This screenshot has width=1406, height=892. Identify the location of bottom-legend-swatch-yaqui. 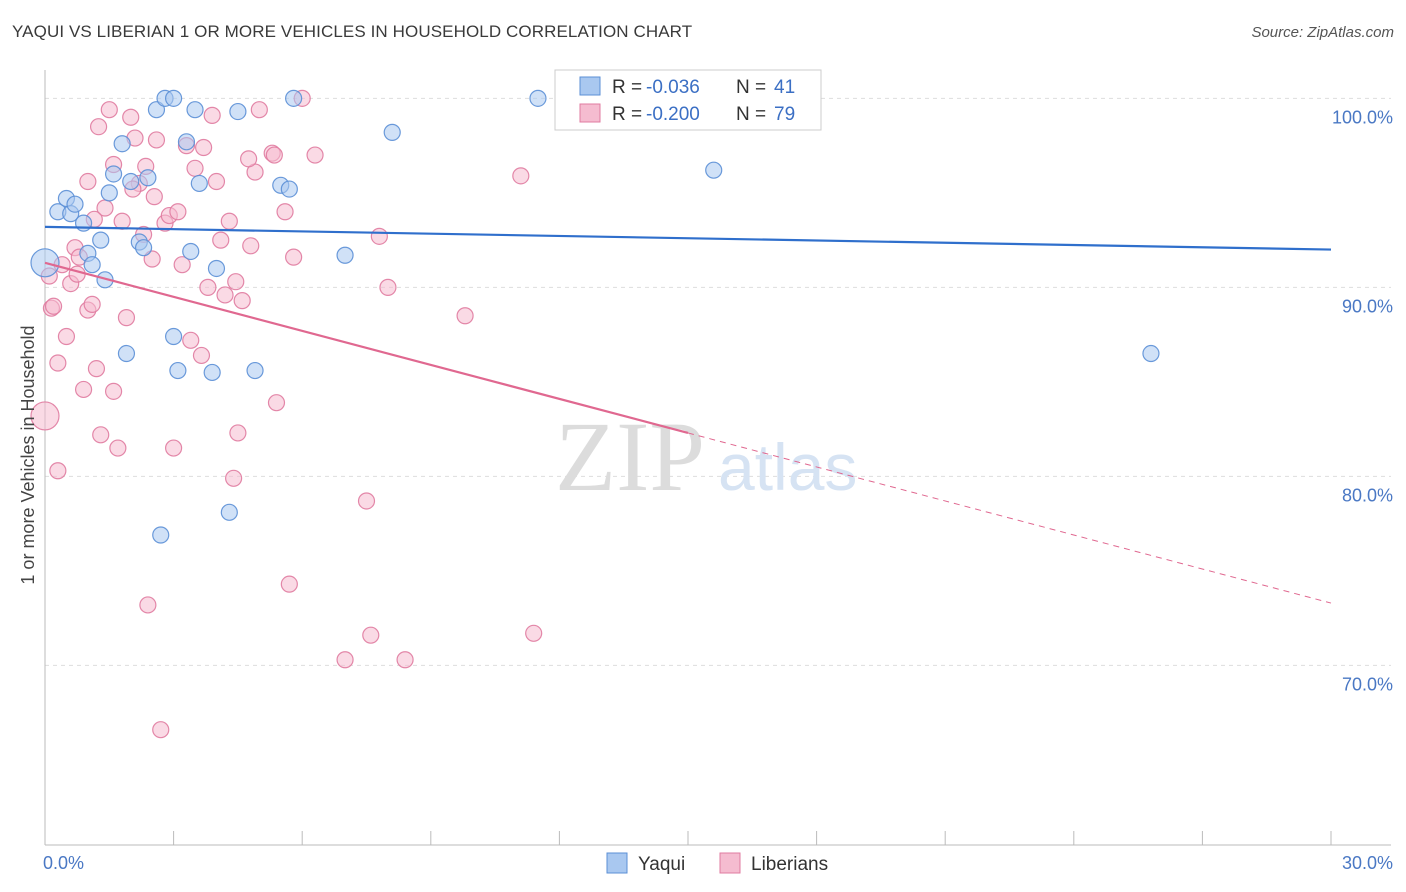
(617, 863).